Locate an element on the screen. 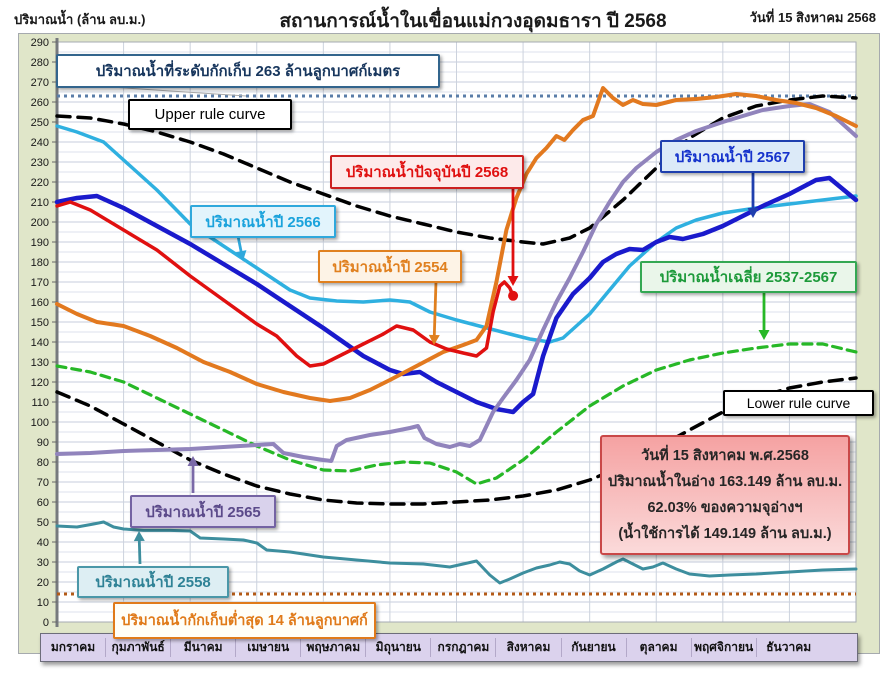 The width and height of the screenshot is (886, 677). y-tick-label: 50 is located at coordinates (43, 523).